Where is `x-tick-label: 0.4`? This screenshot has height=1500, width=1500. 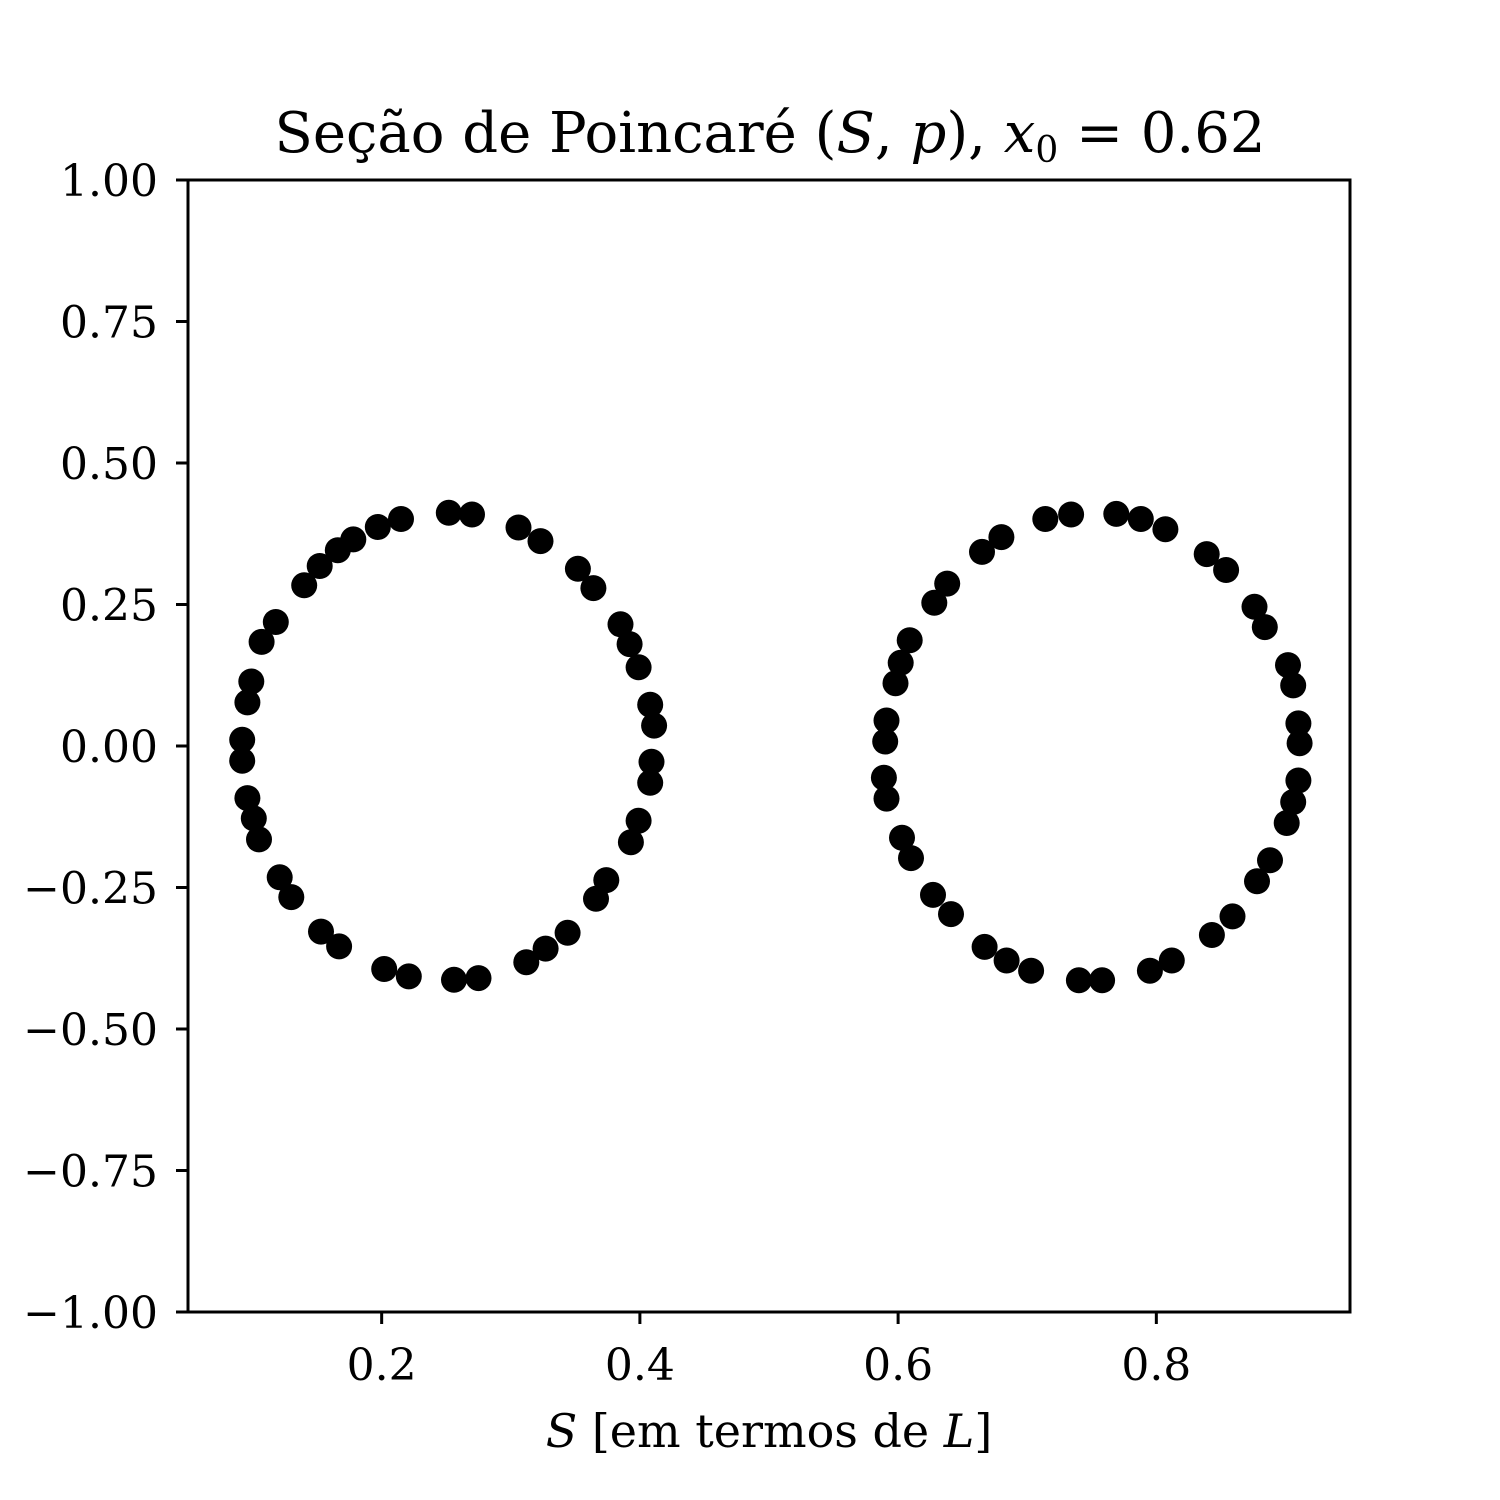 x-tick-label: 0.4 is located at coordinates (640, 1365).